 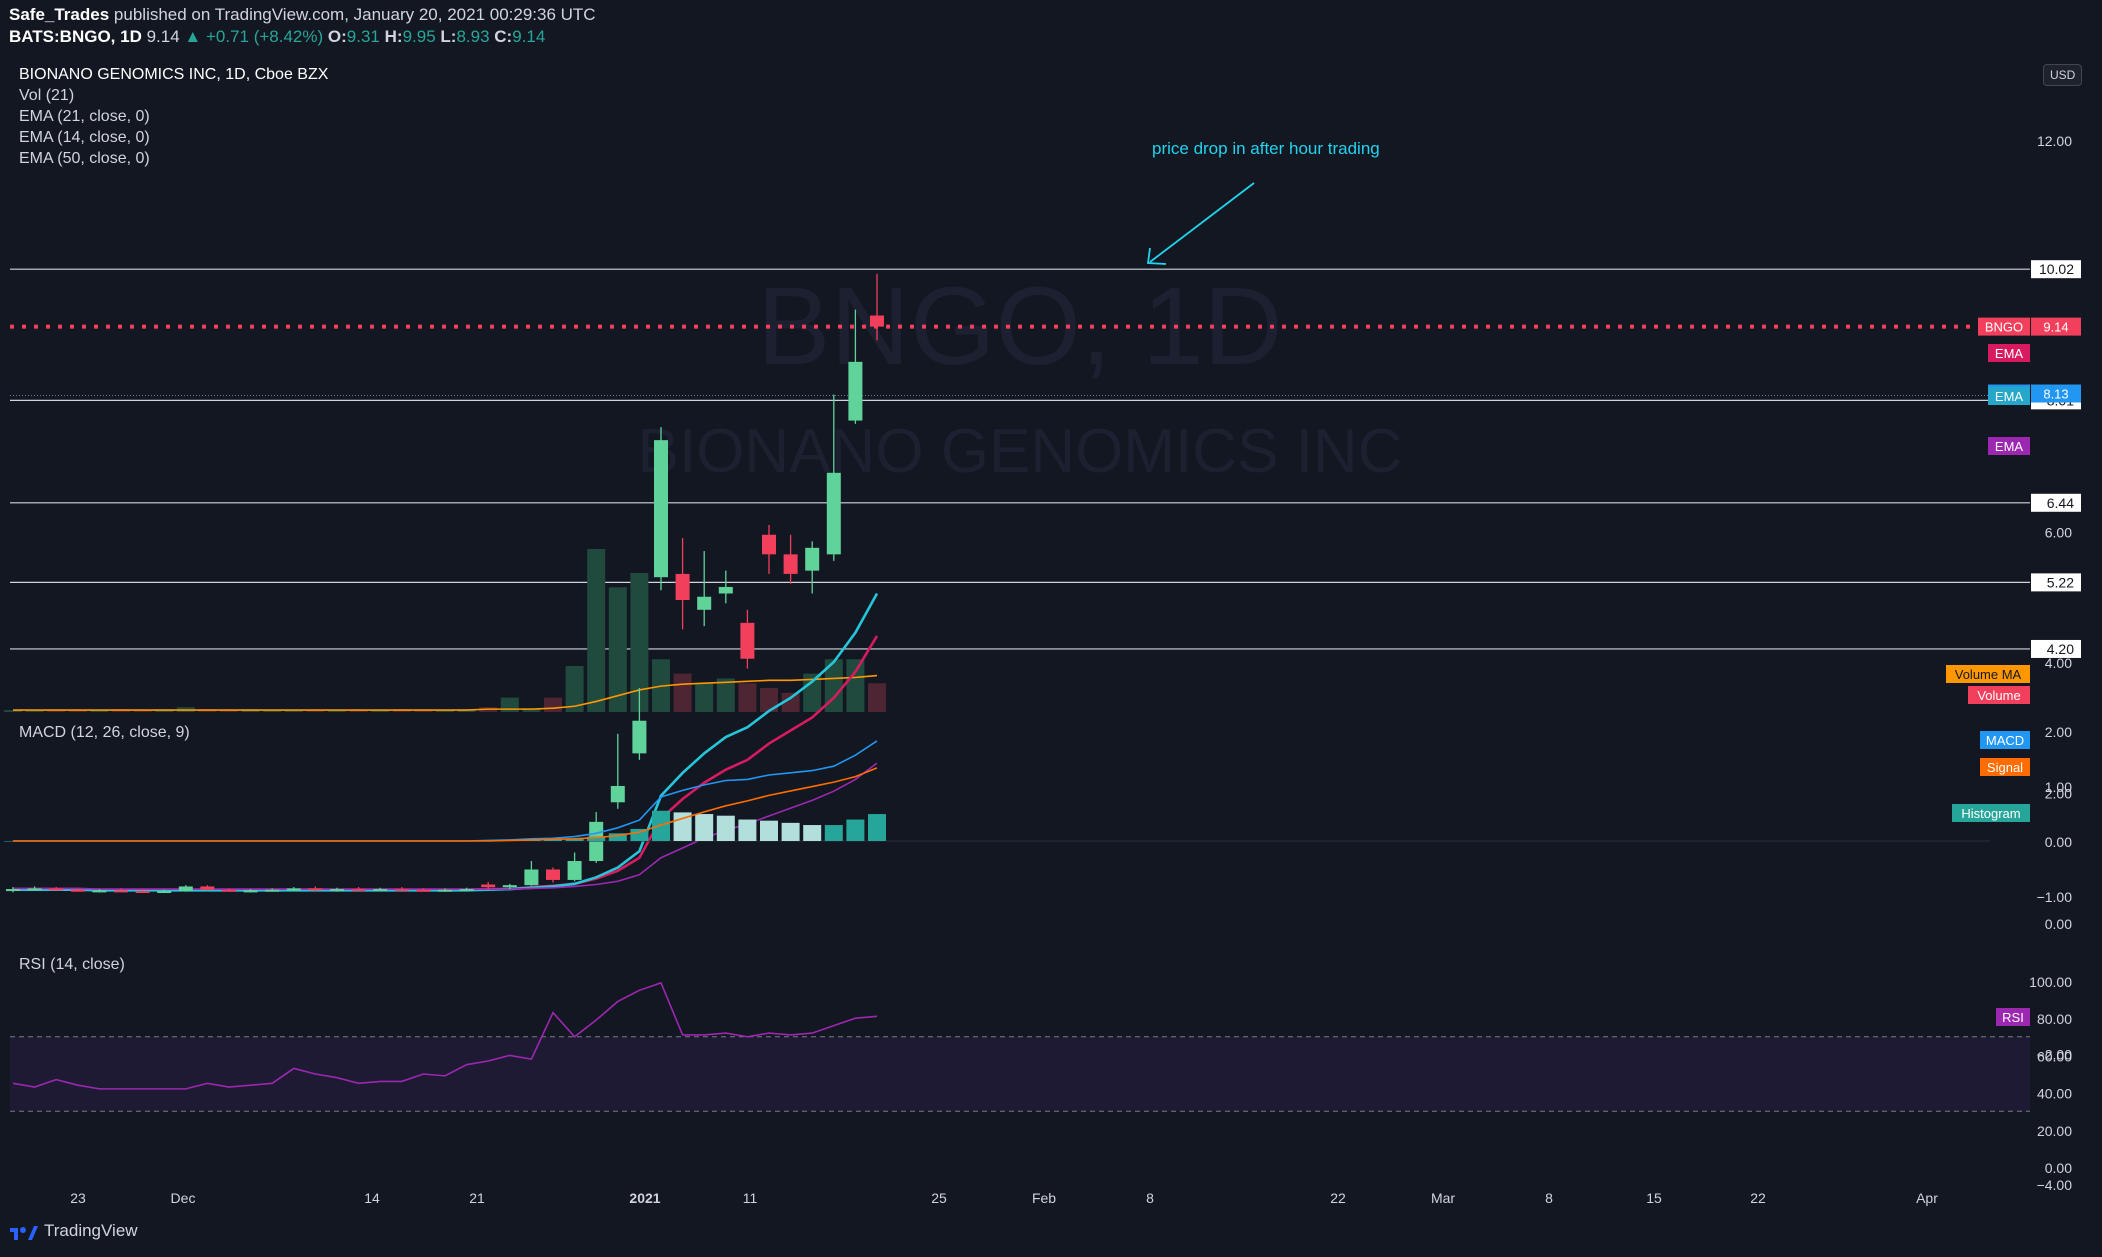 I want to click on volume-ma-line, so click(x=445, y=692).